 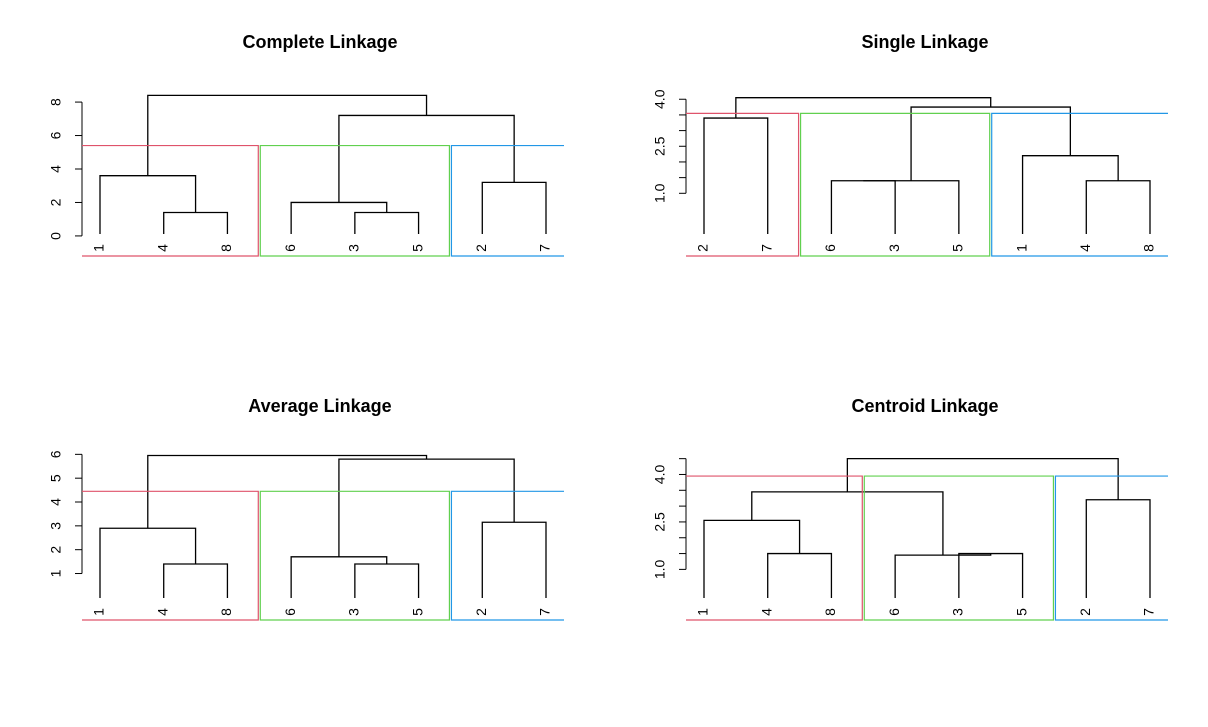 I want to click on dendrogram-panel: Complete Linkage 0 2 4 6 8 1 4 8 6 3 5 2 7, so click(x=306, y=144).